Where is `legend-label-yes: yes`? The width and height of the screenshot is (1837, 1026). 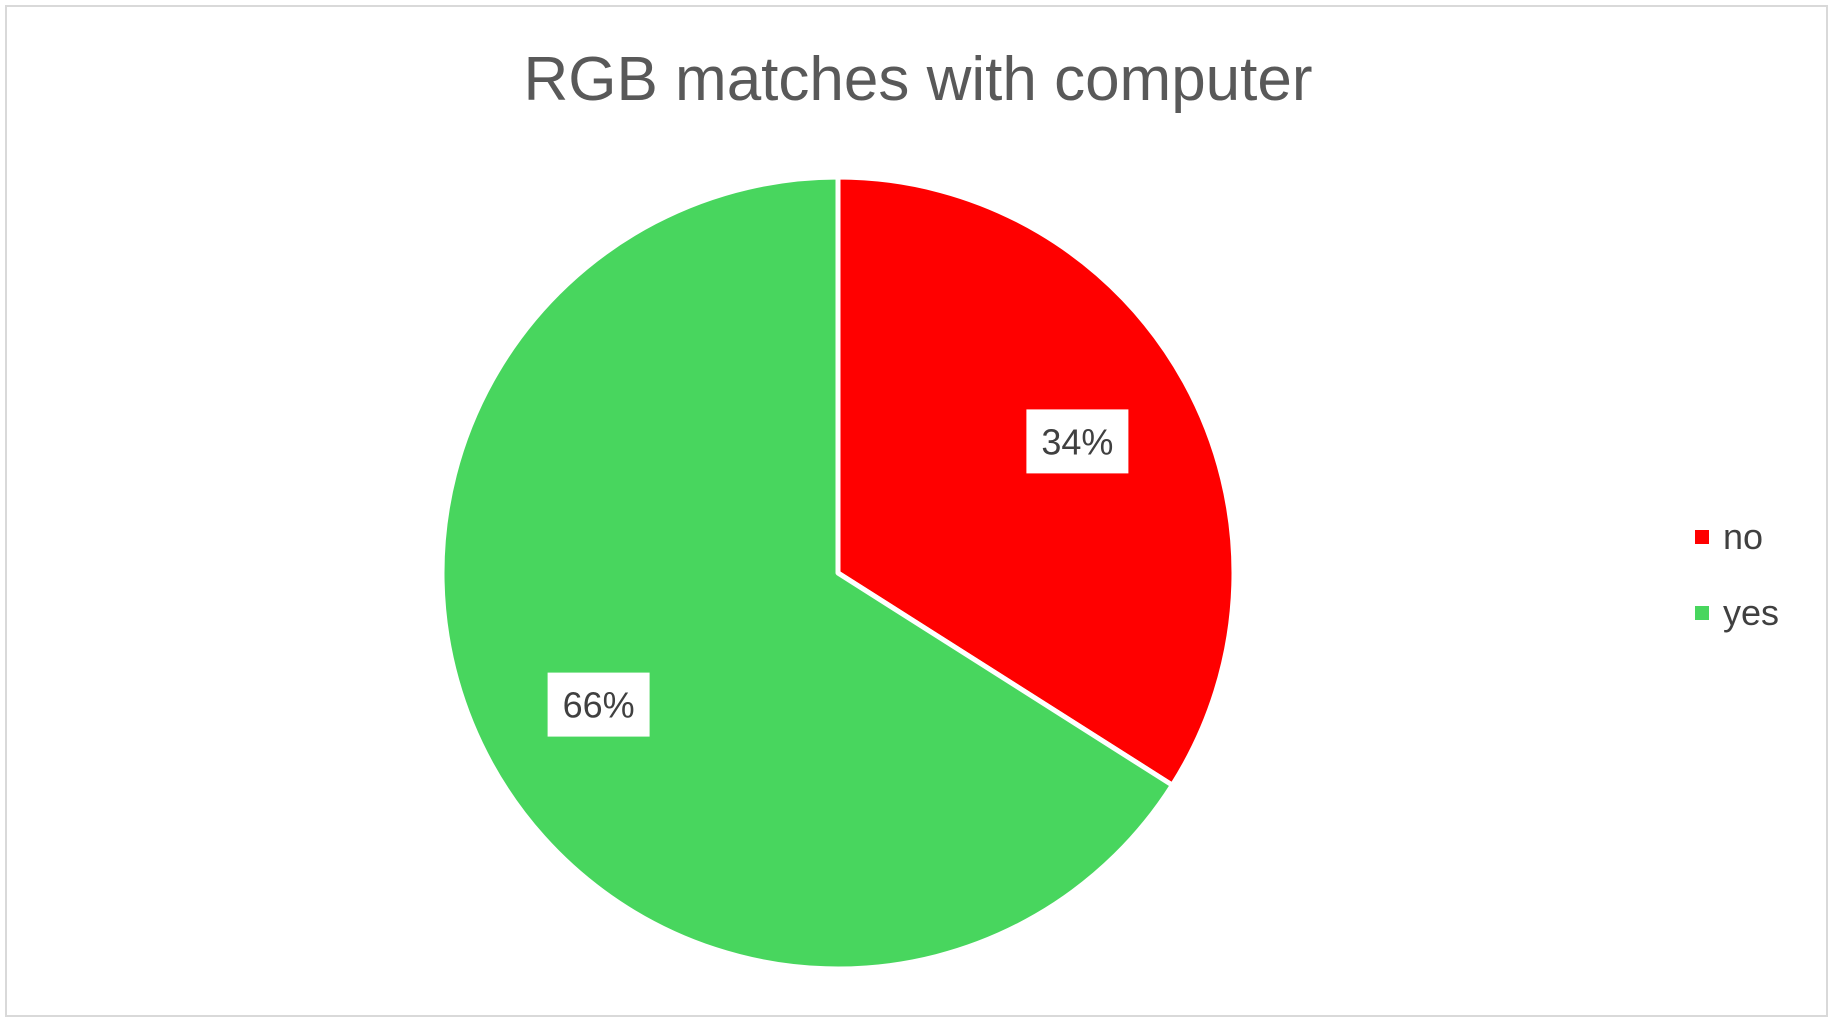 legend-label-yes: yes is located at coordinates (1751, 612).